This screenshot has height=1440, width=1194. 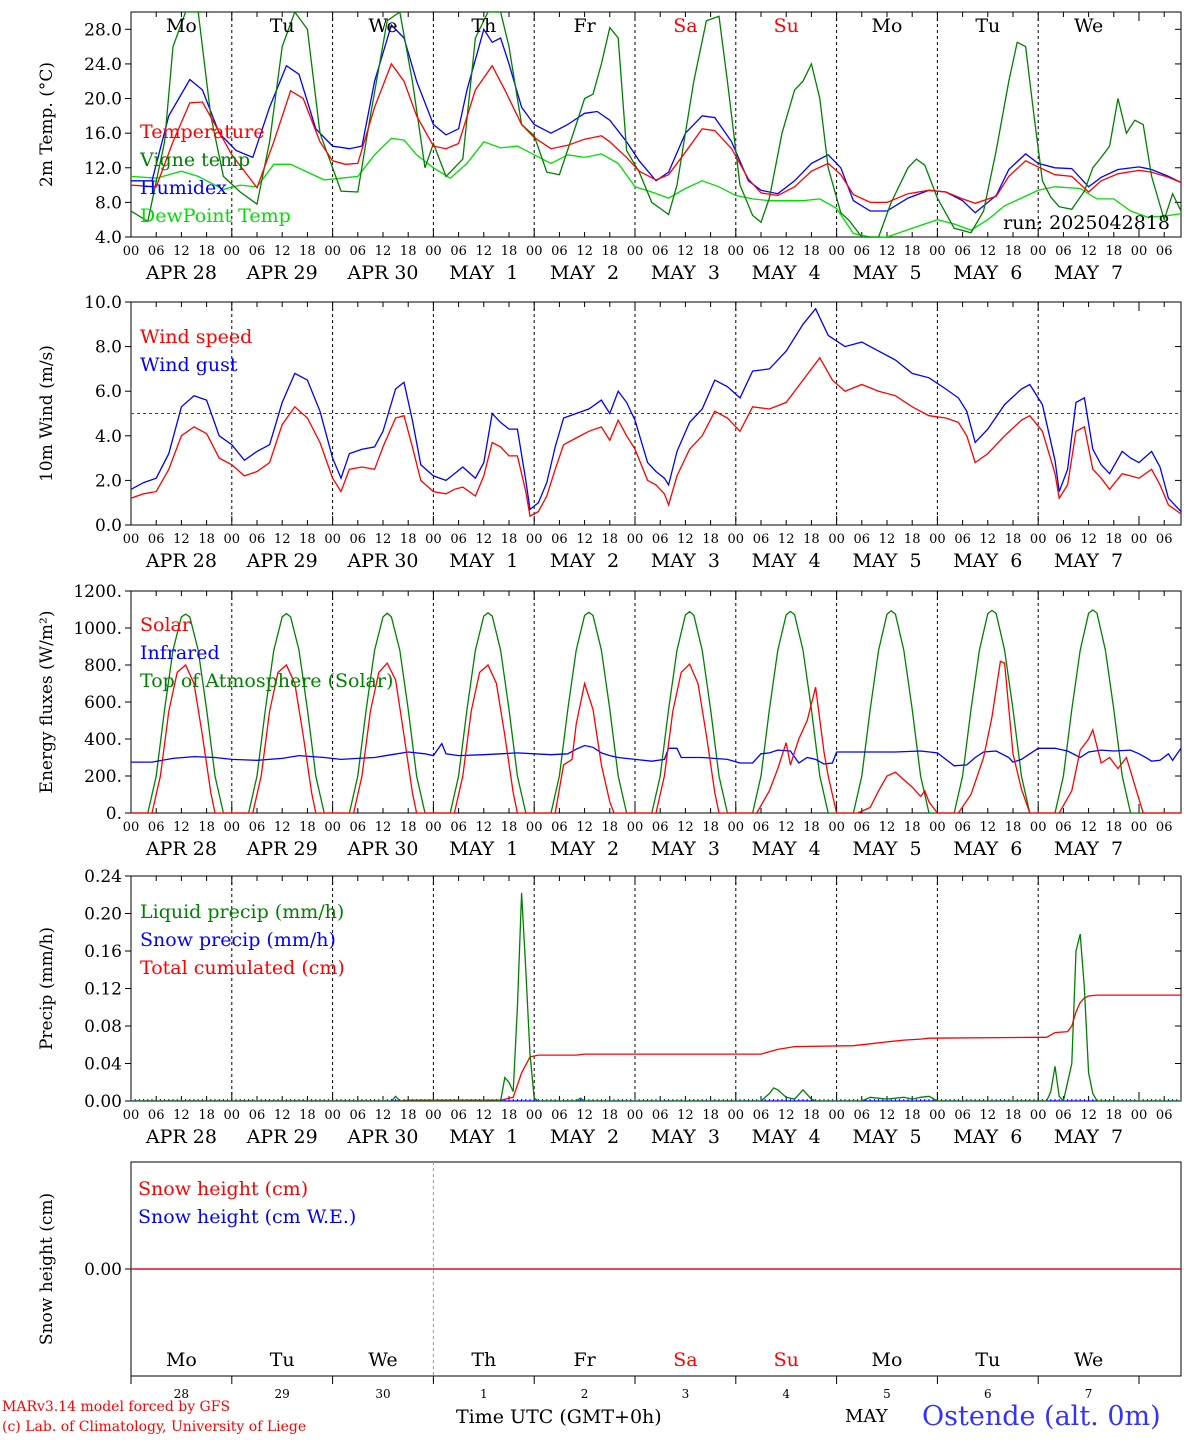 I want to click on date-label: MAY 2, so click(x=584, y=273).